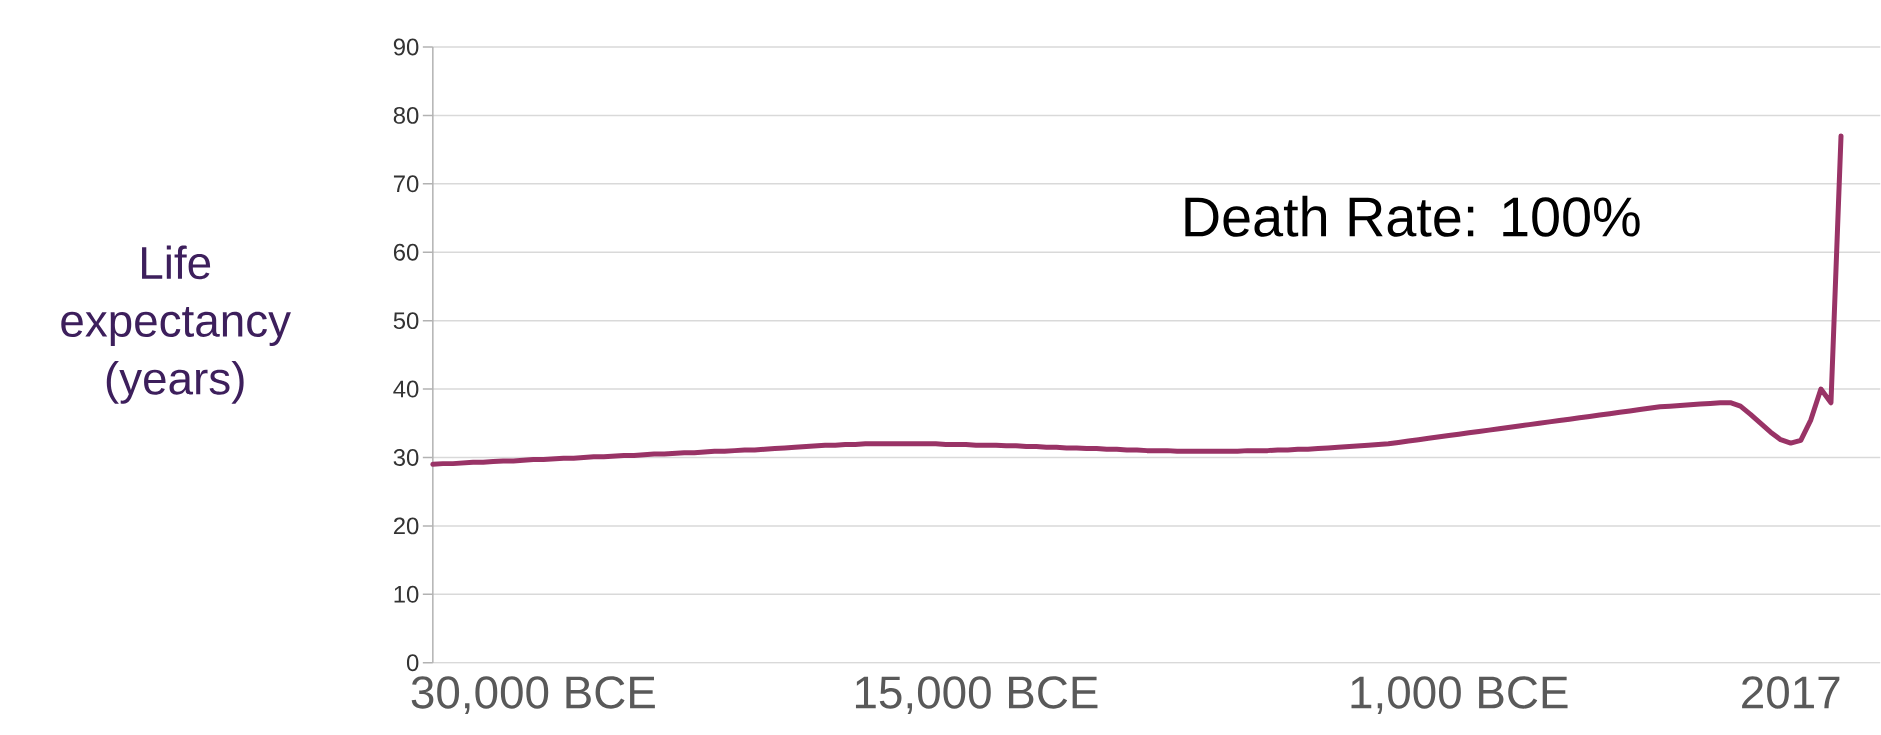 The image size is (1881, 735). I want to click on annotation: Death Rate: 100%, so click(1412, 216).